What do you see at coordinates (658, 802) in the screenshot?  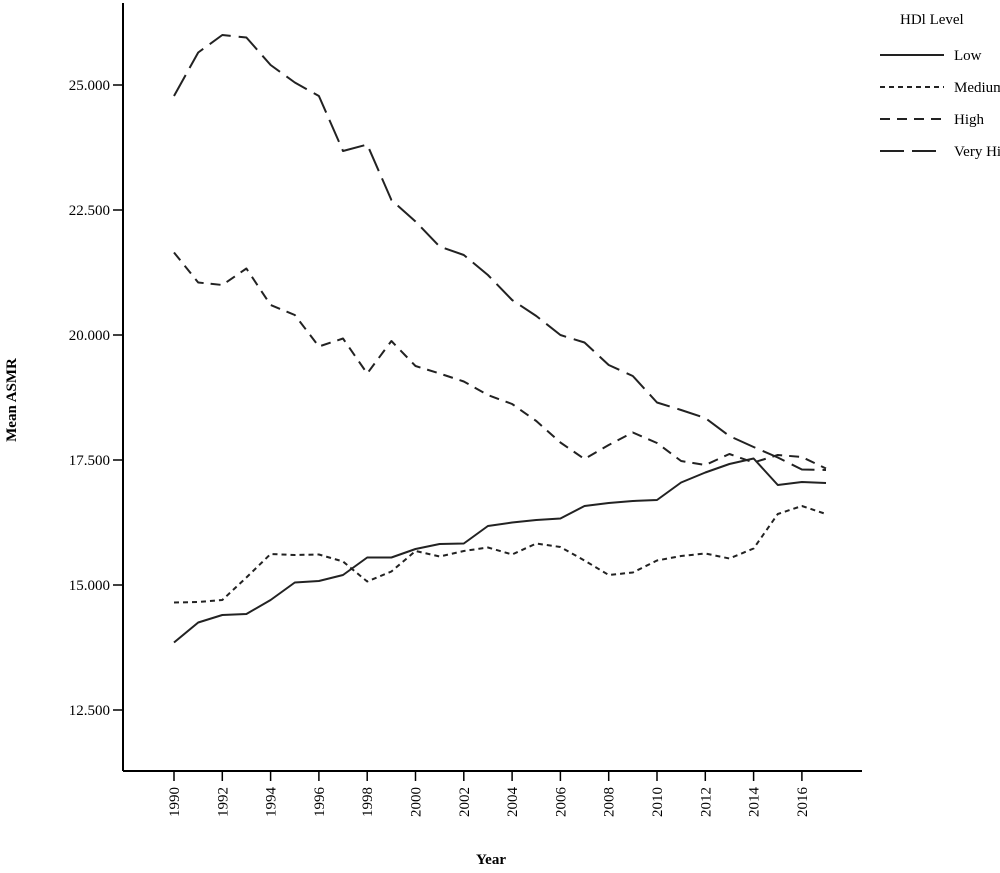 I see `x-tick-label: 2010` at bounding box center [658, 802].